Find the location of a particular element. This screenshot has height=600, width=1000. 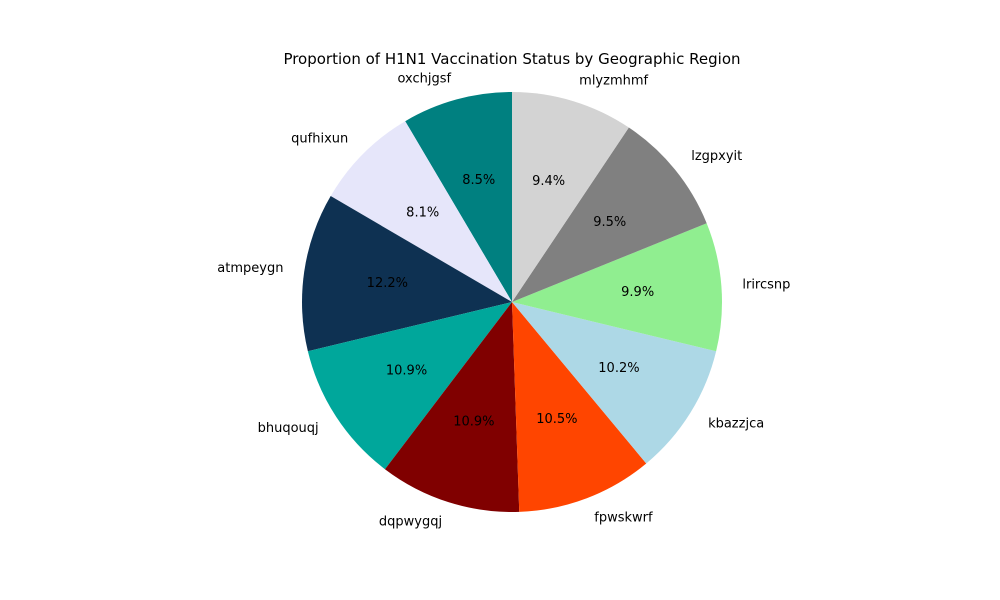

slice-label-bhuqouqj: bhuqouqj is located at coordinates (288, 428).